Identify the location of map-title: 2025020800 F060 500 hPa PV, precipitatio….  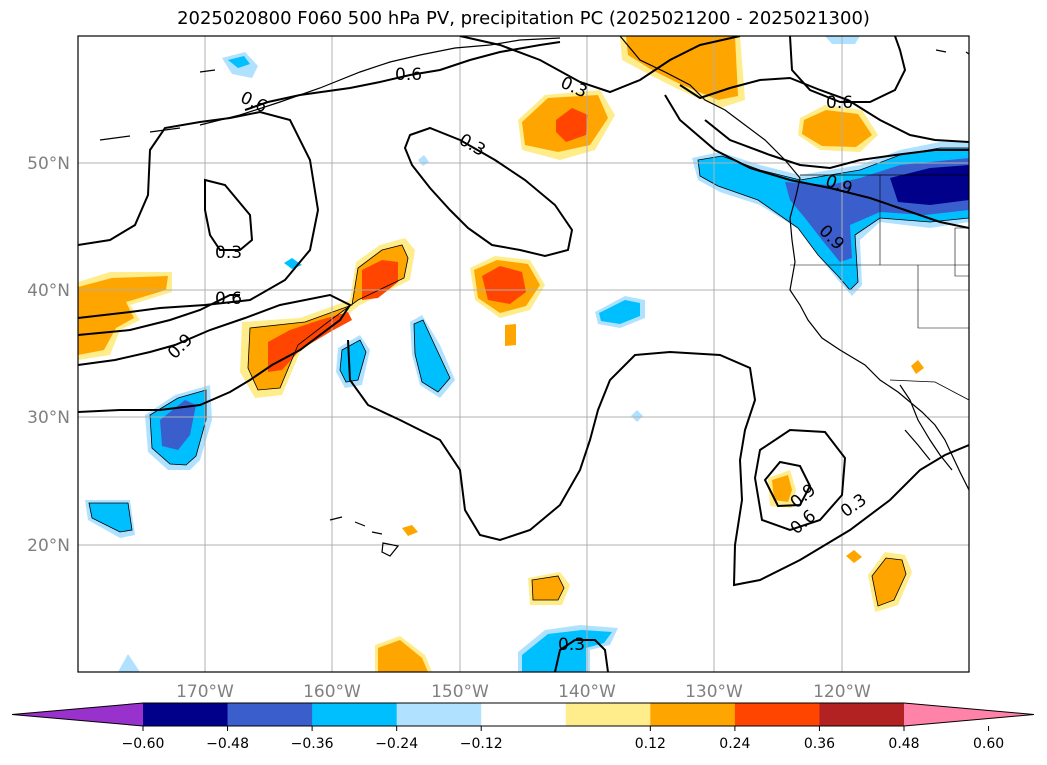
(523, 18).